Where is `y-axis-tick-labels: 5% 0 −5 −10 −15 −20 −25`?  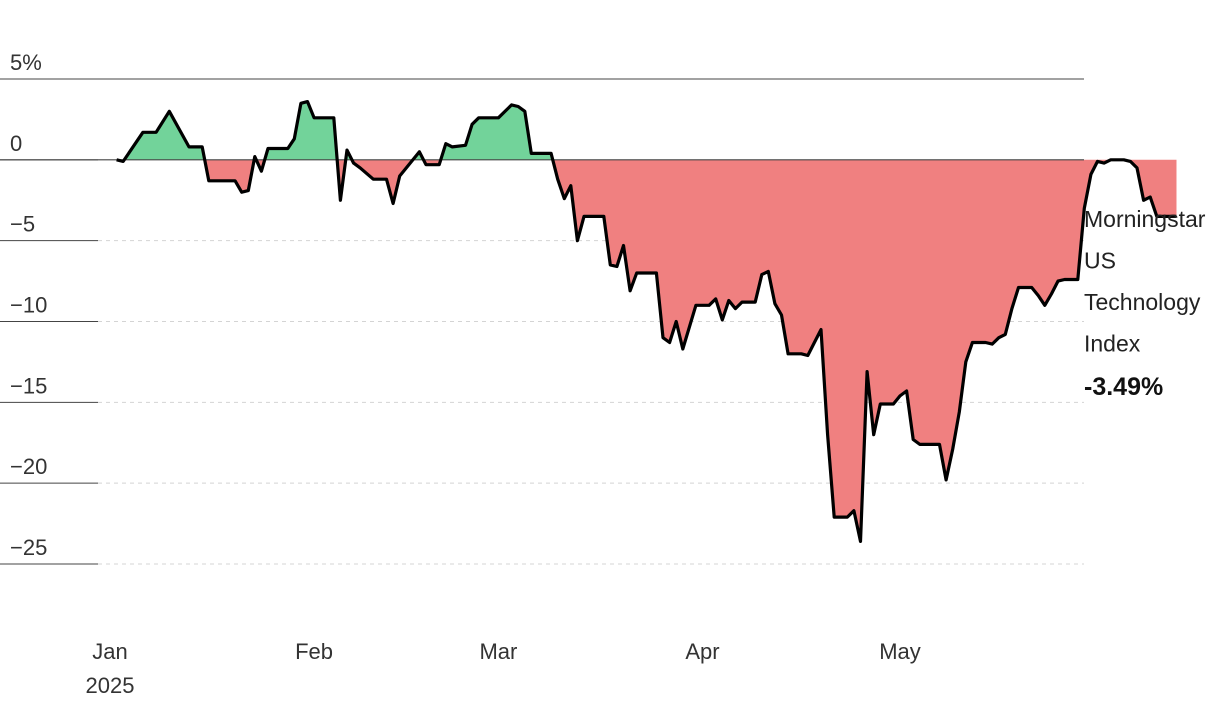 y-axis-tick-labels: 5% 0 −5 −10 −15 −20 −25 is located at coordinates (28, 305).